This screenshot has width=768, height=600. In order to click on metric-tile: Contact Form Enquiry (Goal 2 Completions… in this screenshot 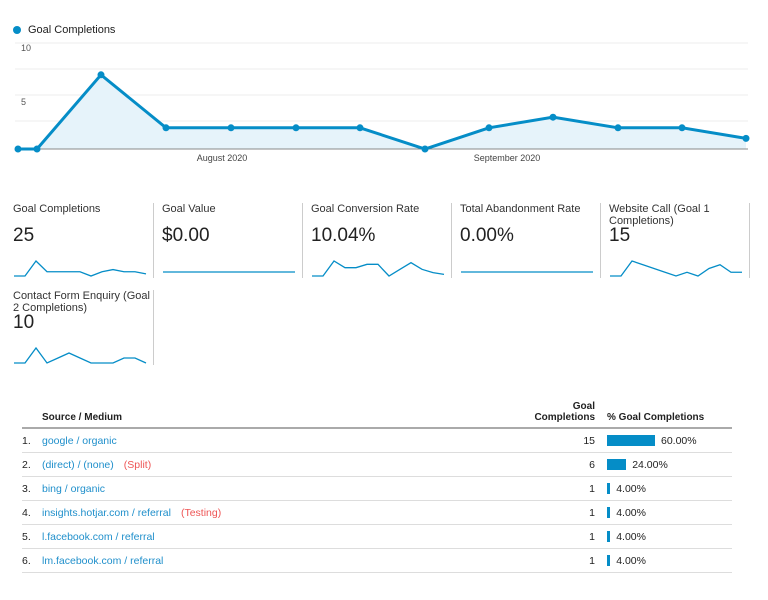, I will do `click(83, 327)`.